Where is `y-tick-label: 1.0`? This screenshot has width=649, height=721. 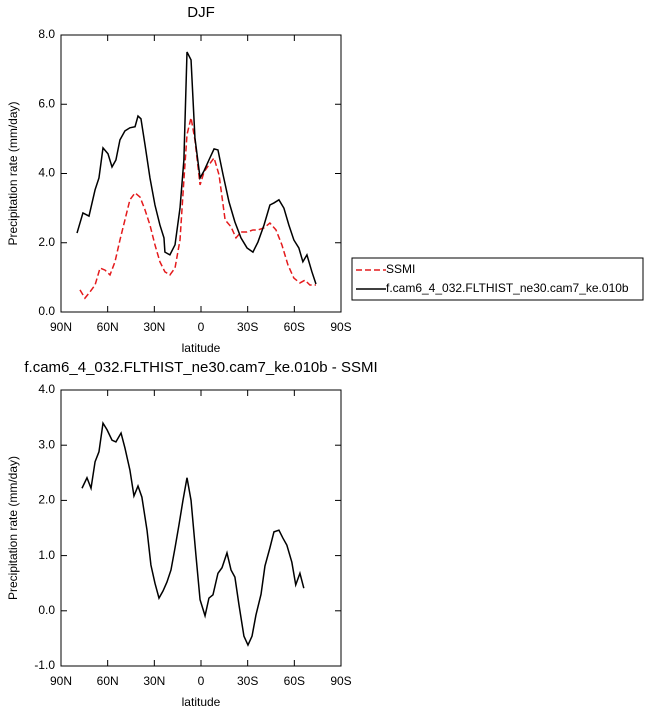 y-tick-label: 1.0 is located at coordinates (46, 555).